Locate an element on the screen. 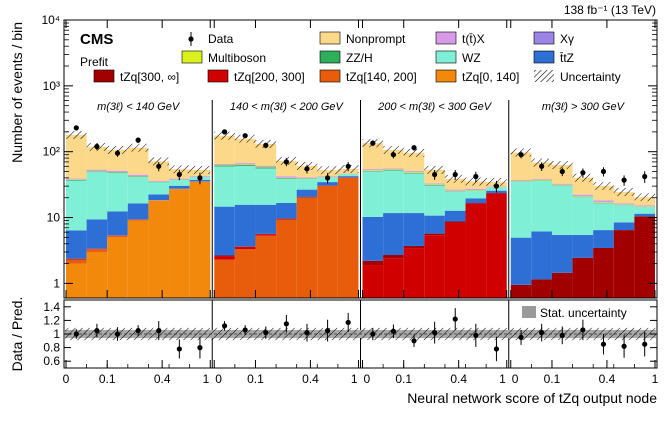 The height and width of the screenshot is (429, 664). stack-bar-multiboson is located at coordinates (414, 172).